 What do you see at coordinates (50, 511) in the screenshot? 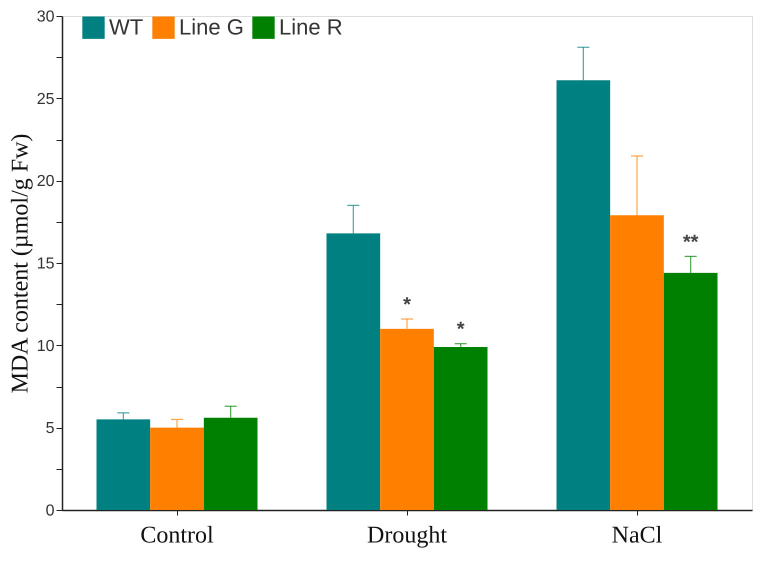
I see `y-tick-label: 0` at bounding box center [50, 511].